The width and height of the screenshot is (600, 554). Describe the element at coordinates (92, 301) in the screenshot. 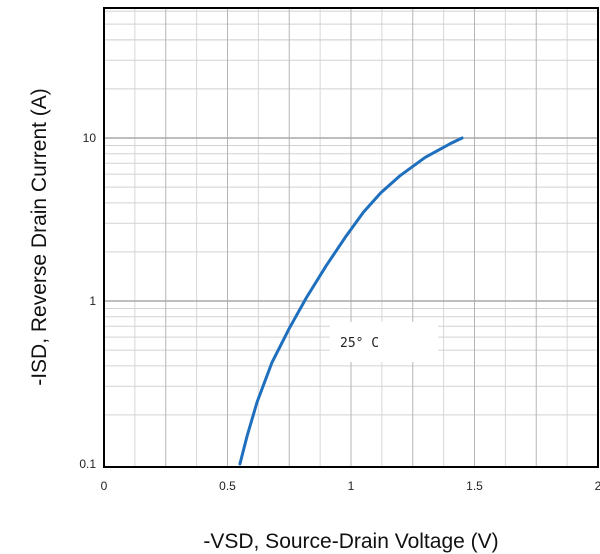

I see `y-tick-label: 1` at that location.